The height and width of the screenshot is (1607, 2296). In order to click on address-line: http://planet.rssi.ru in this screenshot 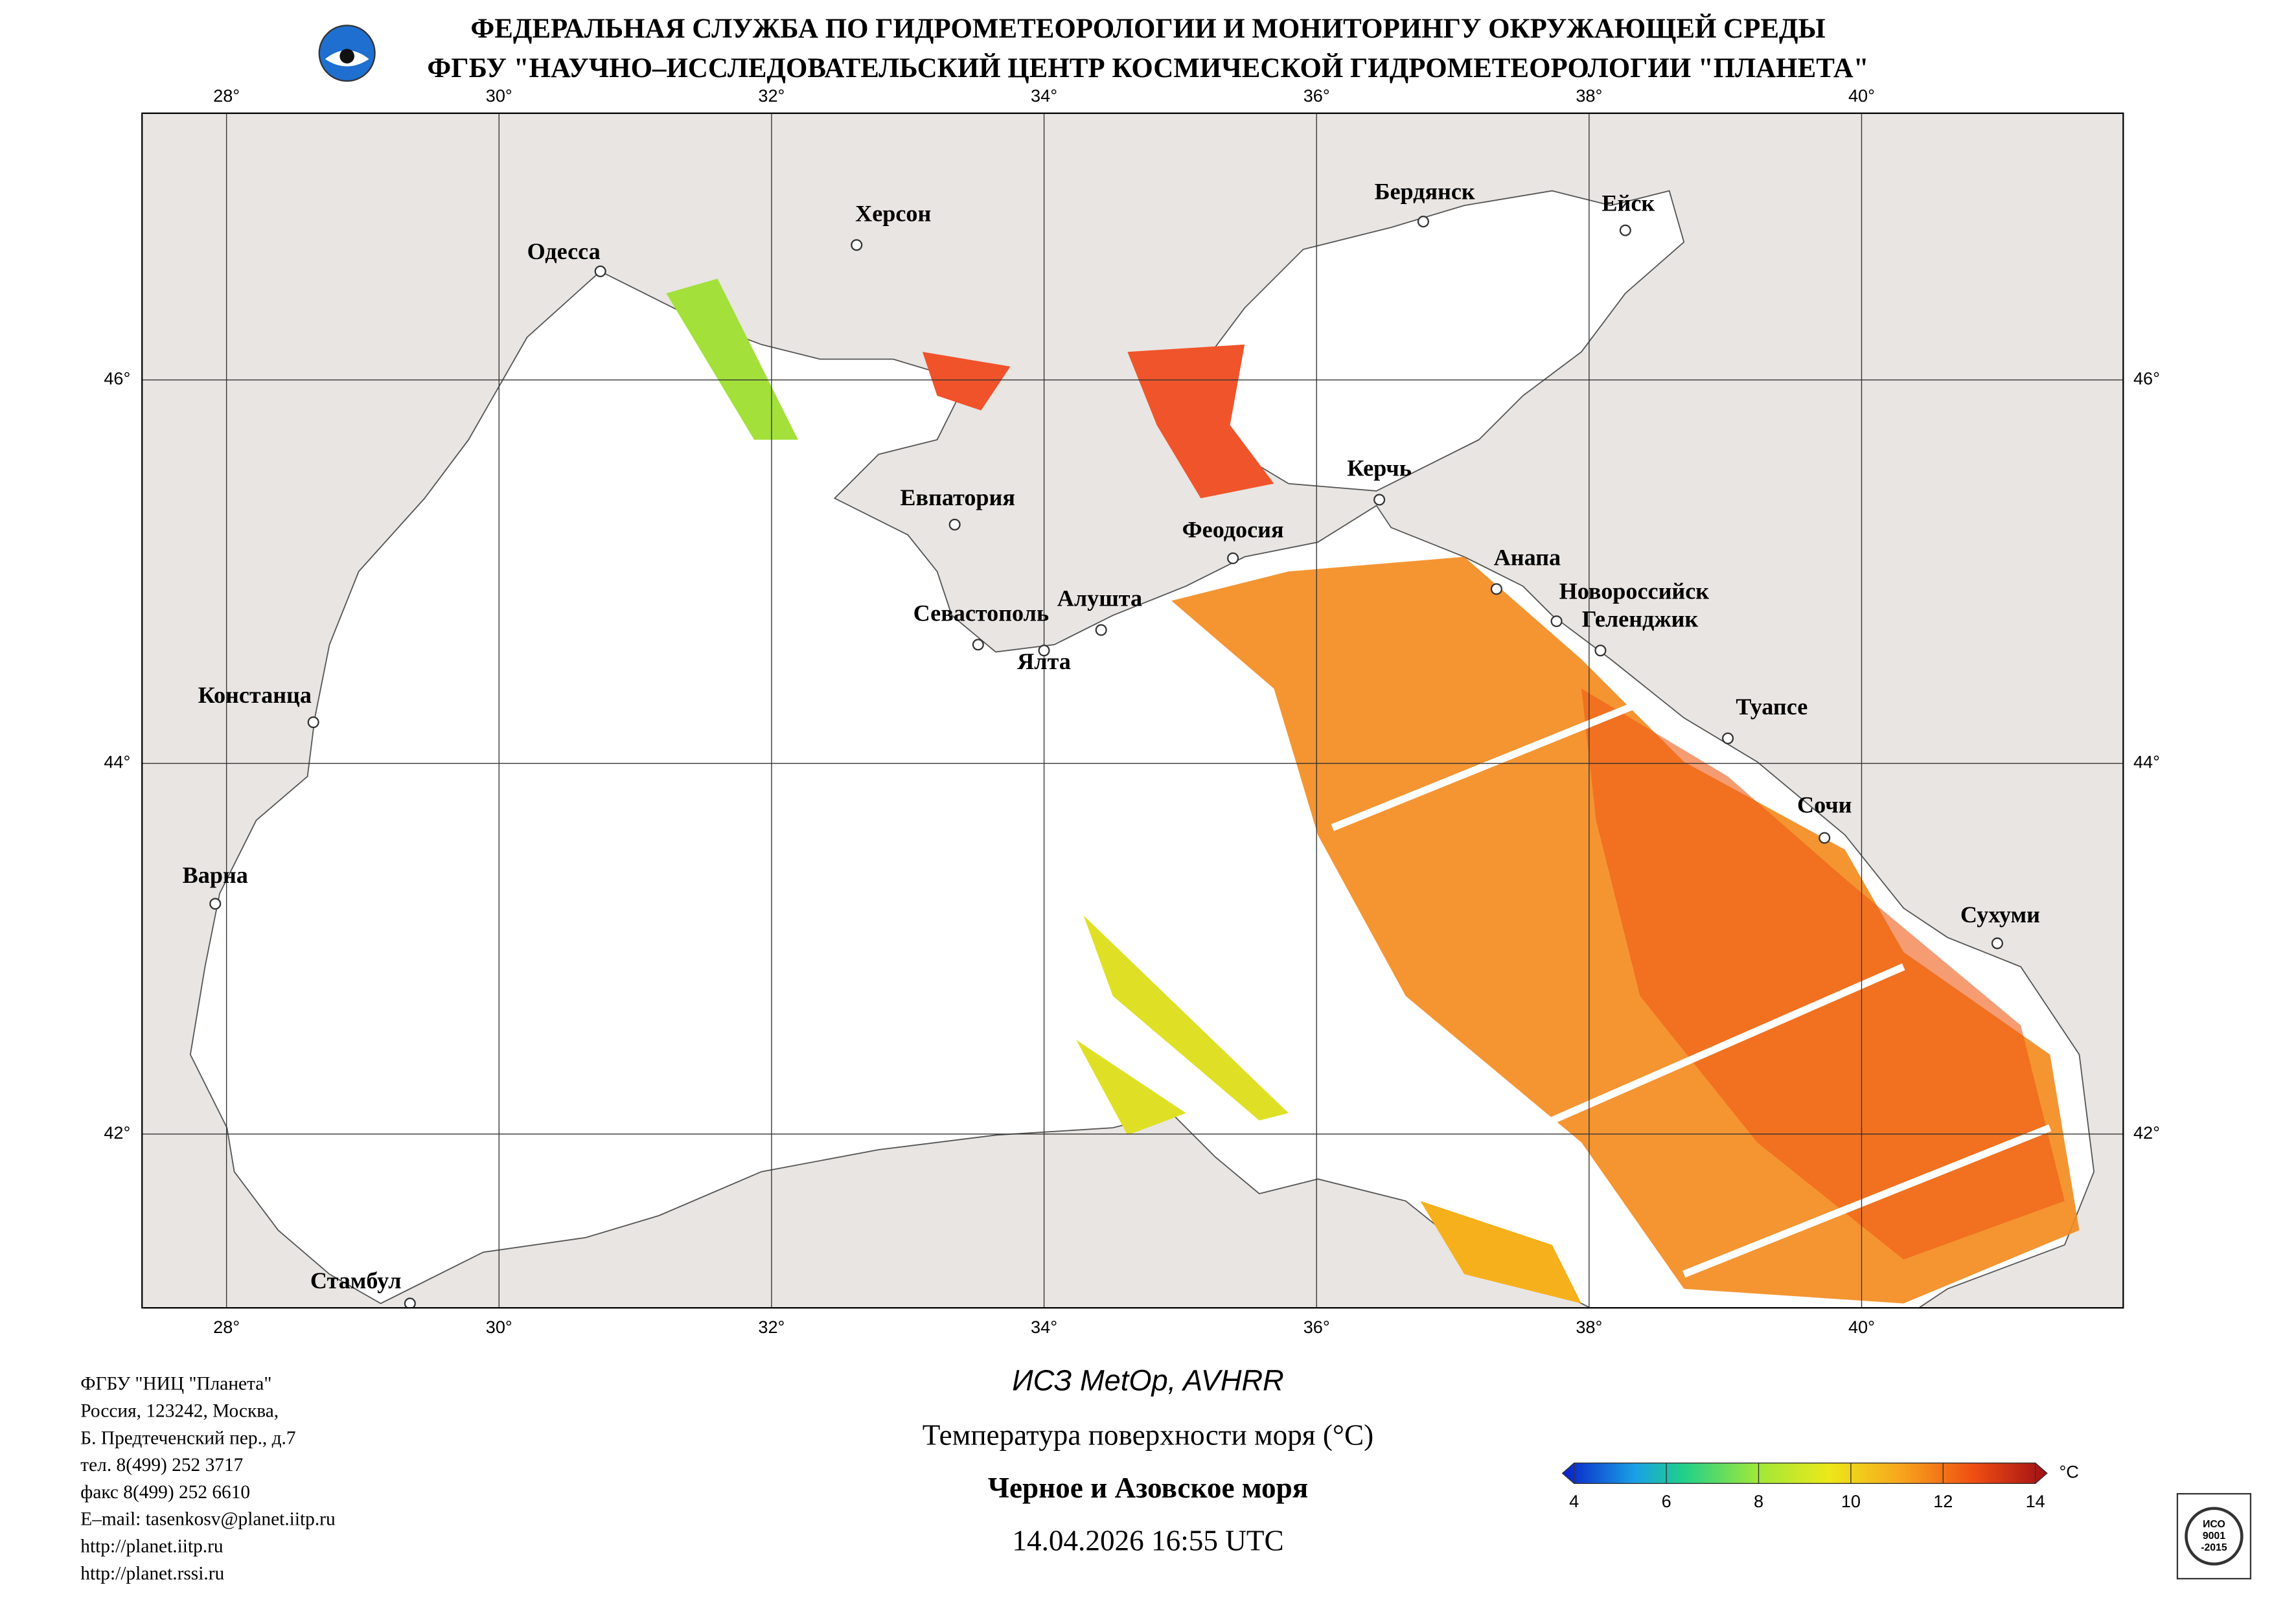, I will do `click(152, 1573)`.